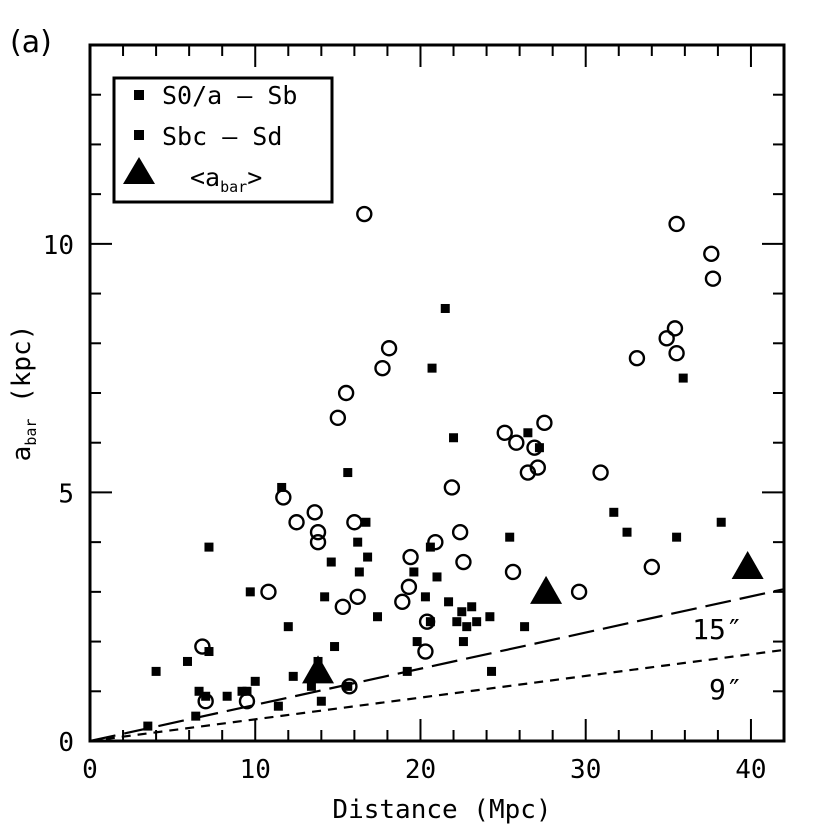 This screenshot has height=830, width=830. I want to click on y-tick-label: 5, so click(66, 494).